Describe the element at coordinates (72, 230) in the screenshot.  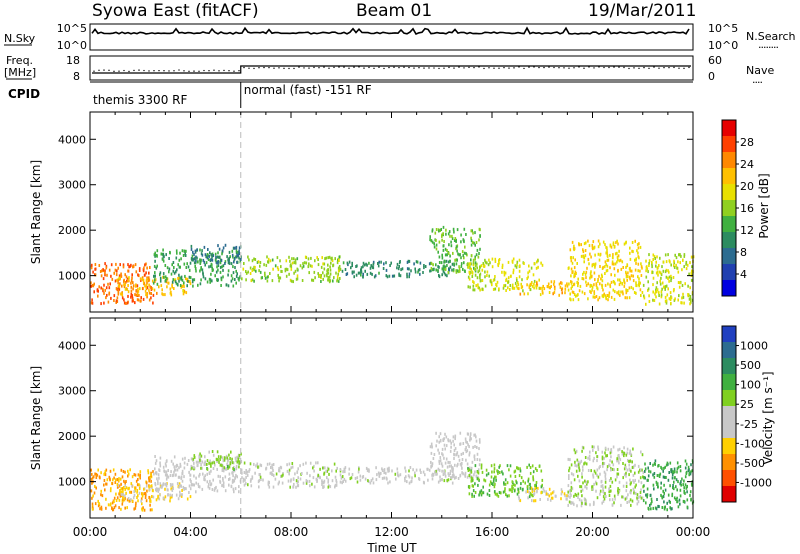
I see `y-tick-label: 2000` at that location.